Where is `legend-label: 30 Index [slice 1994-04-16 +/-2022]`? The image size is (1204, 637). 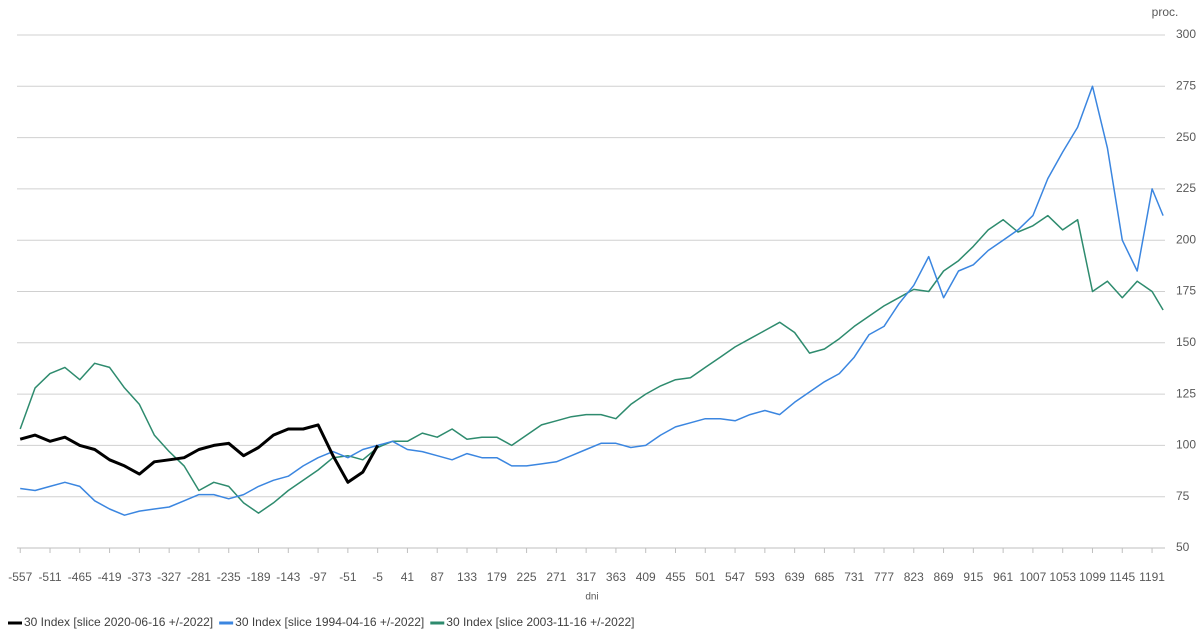 legend-label: 30 Index [slice 1994-04-16 +/-2022] is located at coordinates (329, 622).